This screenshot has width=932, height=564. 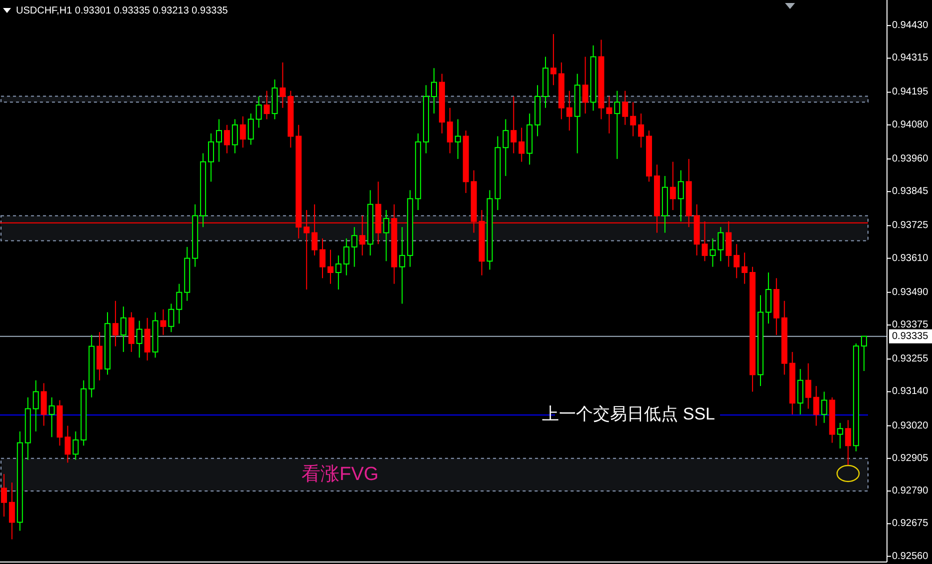 What do you see at coordinates (910, 226) in the screenshot?
I see `y-tick-label: 0.93725` at bounding box center [910, 226].